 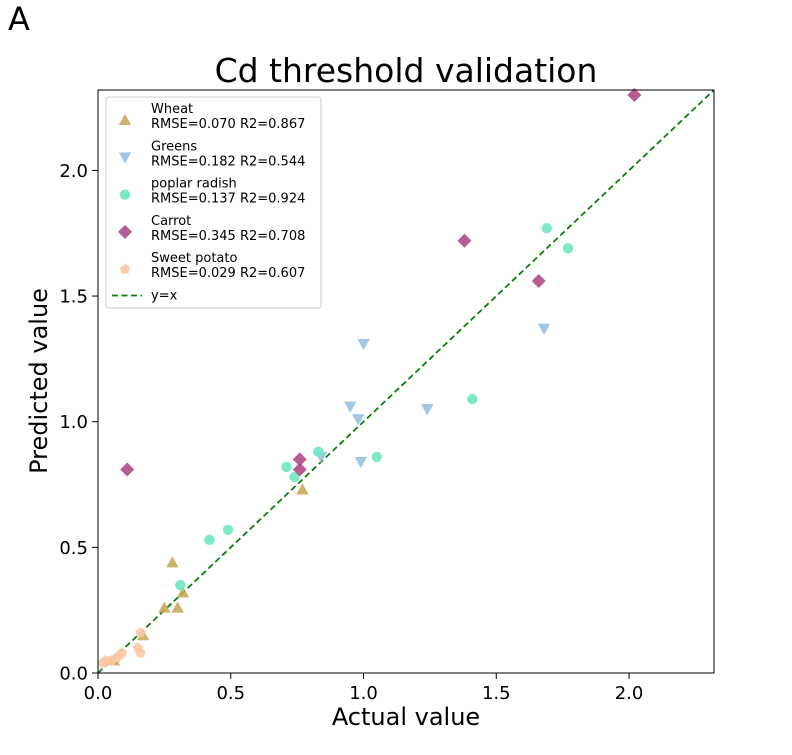 What do you see at coordinates (228, 161) in the screenshot?
I see `legend-stats-greens: RMSE=0.182 R2=0.544` at bounding box center [228, 161].